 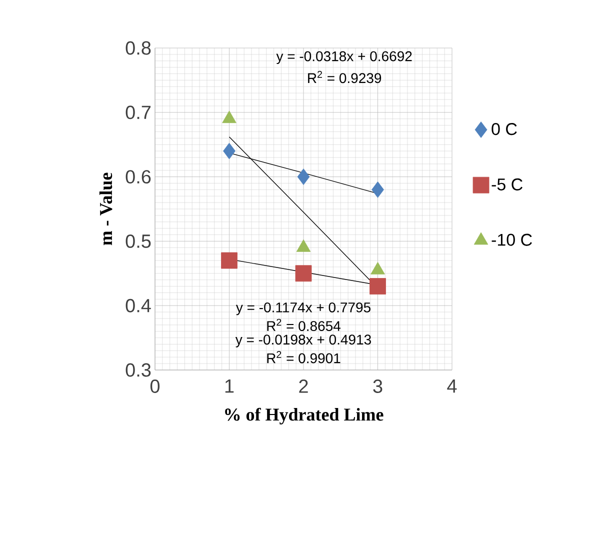 What do you see at coordinates (303, 309) in the screenshot?
I see `annotation: y = -0.1174x + 0.7795` at bounding box center [303, 309].